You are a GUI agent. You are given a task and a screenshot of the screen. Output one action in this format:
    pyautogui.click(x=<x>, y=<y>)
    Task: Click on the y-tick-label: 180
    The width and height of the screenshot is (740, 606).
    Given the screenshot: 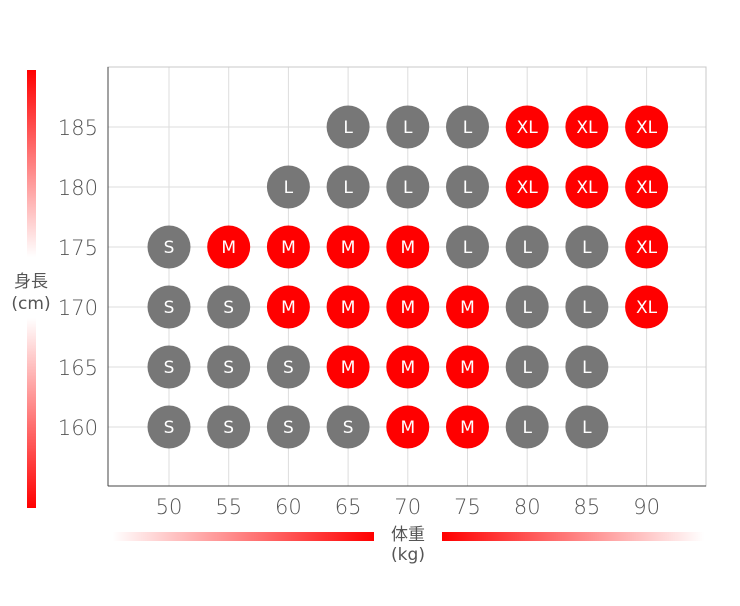 What is the action you would take?
    pyautogui.click(x=78, y=188)
    